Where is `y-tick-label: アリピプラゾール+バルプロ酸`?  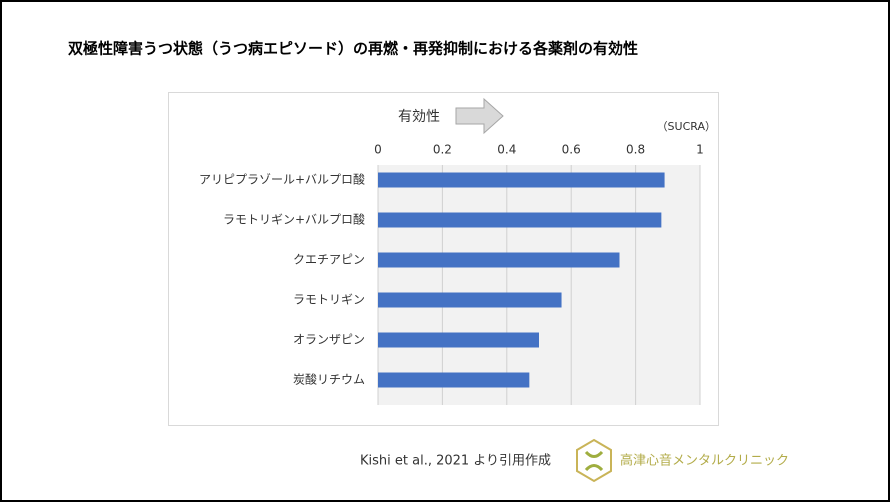
y-tick-label: アリピプラゾール+バルプロ酸 is located at coordinates (282, 179).